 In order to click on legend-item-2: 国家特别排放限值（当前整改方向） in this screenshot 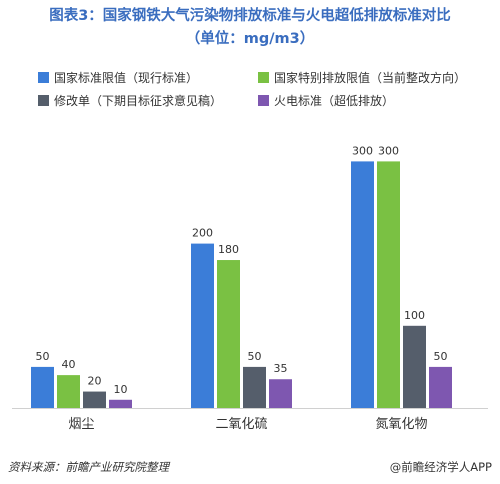, I will do `click(362, 78)`.